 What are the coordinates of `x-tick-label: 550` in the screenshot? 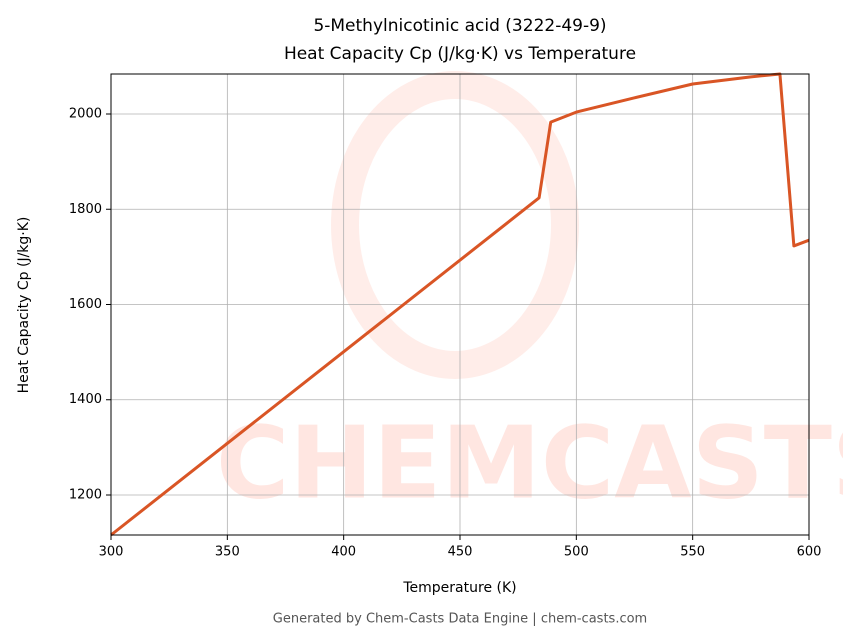 It's located at (692, 552).